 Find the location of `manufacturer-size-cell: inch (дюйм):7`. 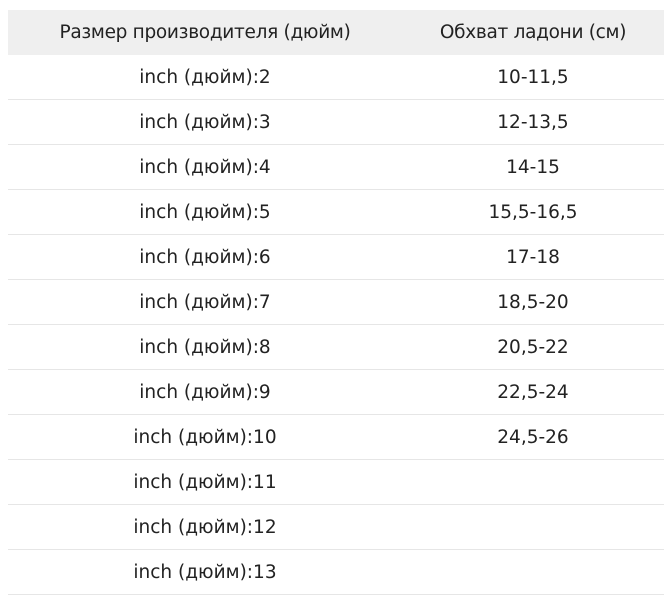

manufacturer-size-cell: inch (дюйм):7 is located at coordinates (205, 302).